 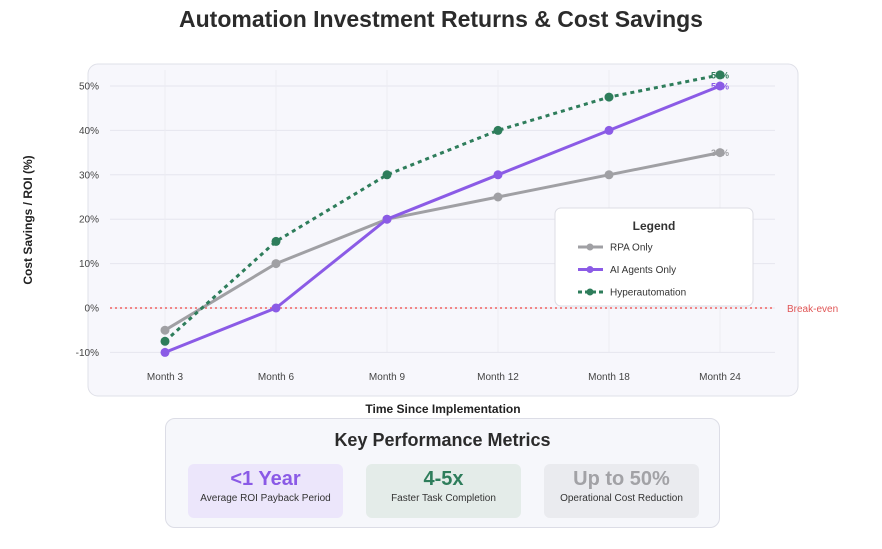 I want to click on legend-box, so click(x=654, y=257).